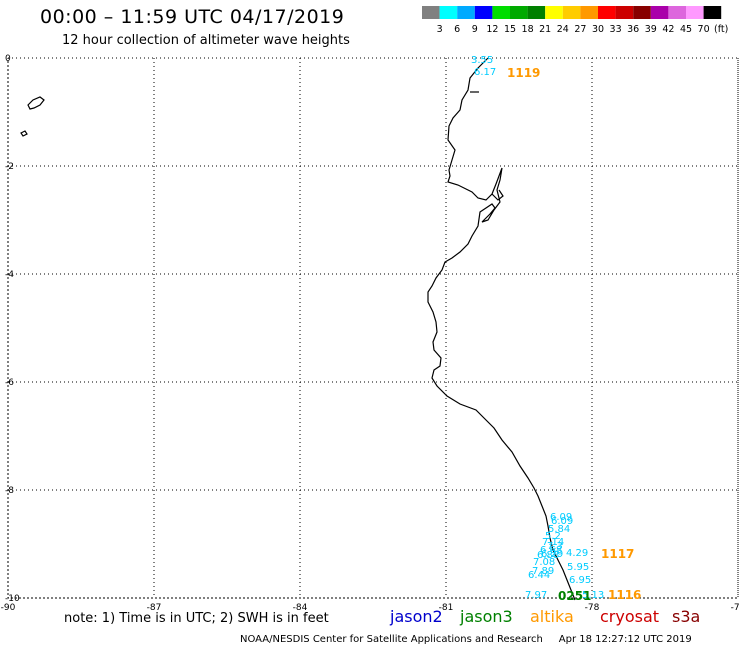  I want to click on wave-height-label: 7.89, so click(543, 571).